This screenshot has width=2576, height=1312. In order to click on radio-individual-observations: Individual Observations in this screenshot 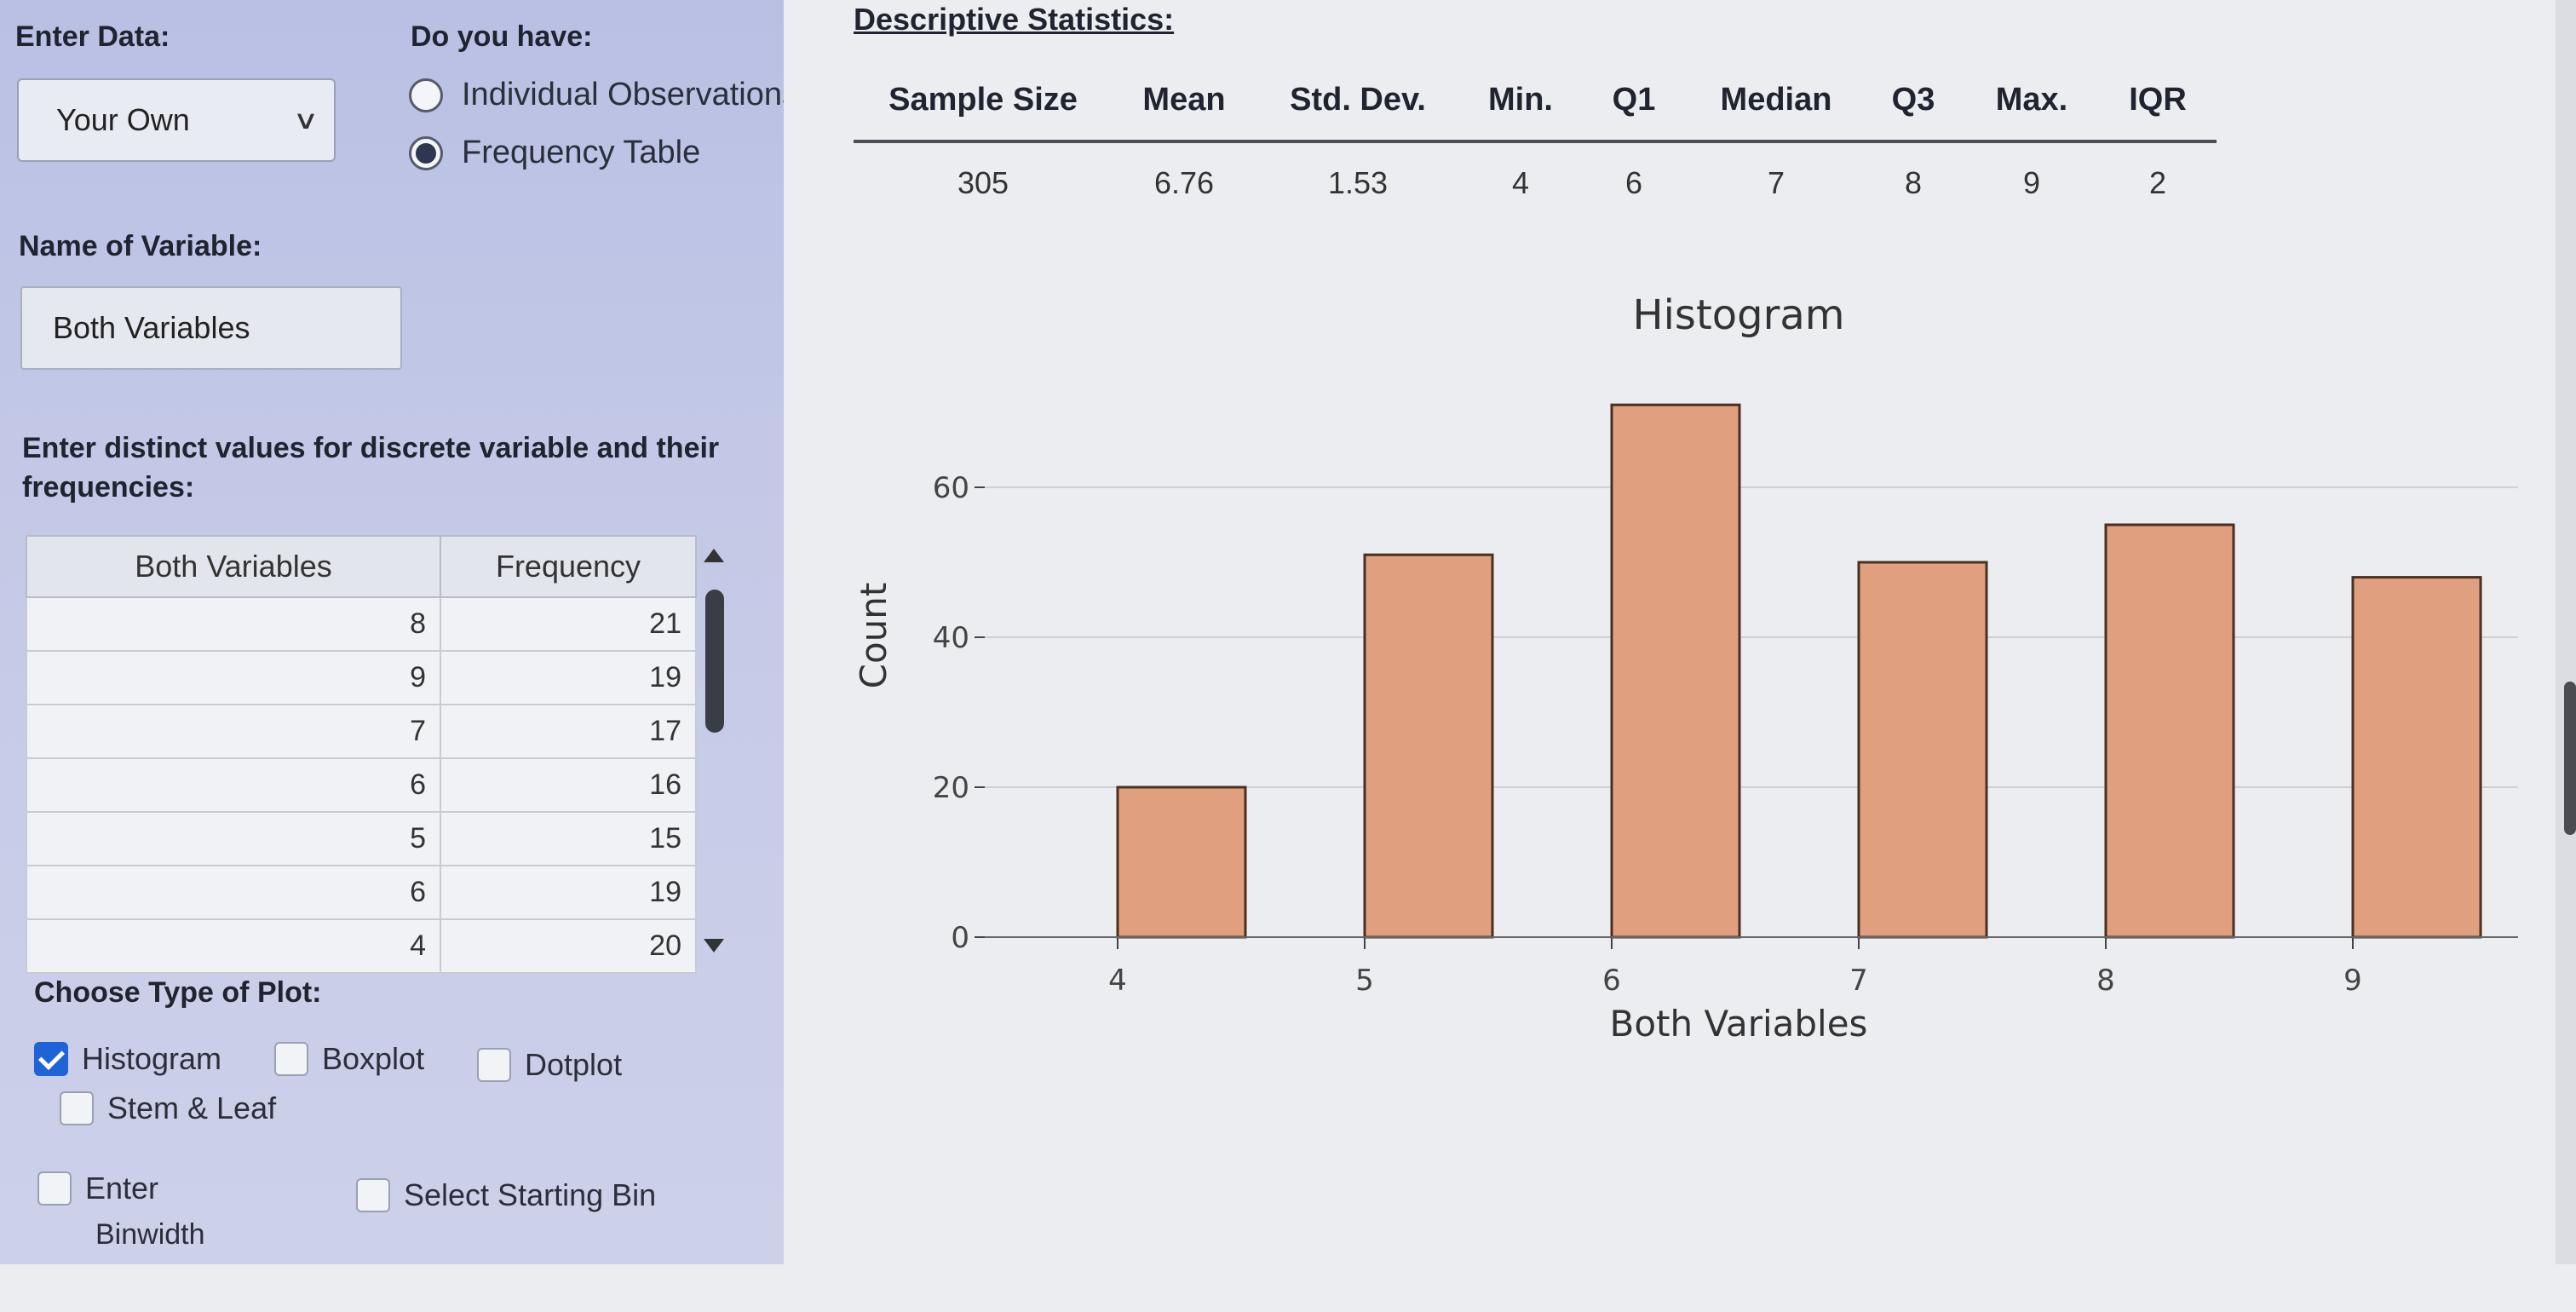, I will do `click(603, 95)`.